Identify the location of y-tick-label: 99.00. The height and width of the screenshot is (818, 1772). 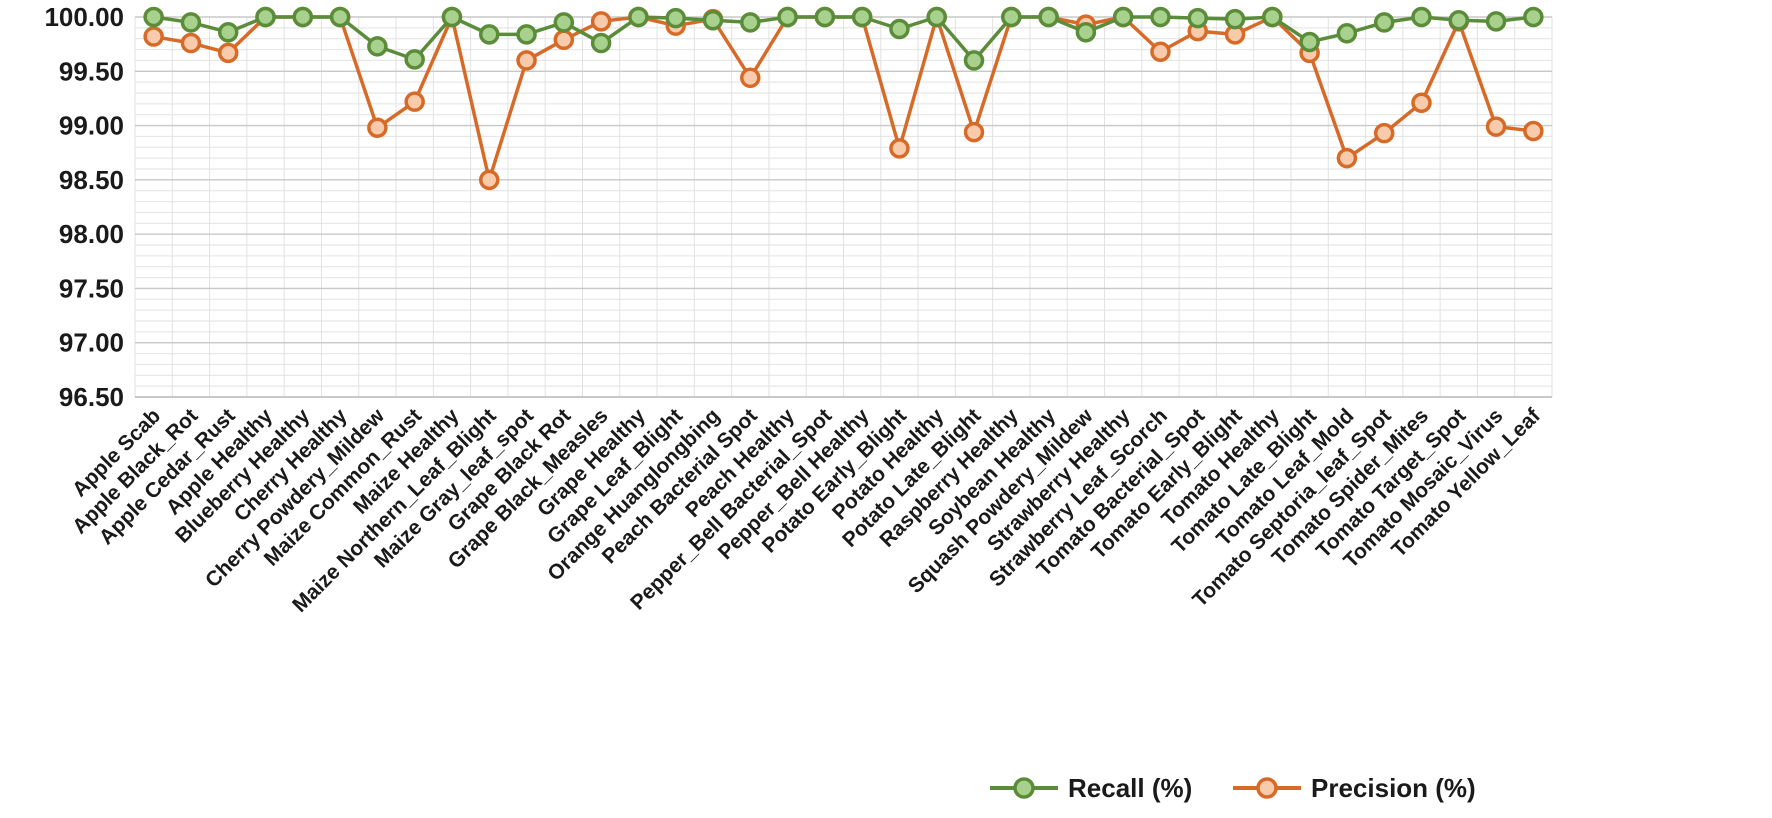
(91, 126).